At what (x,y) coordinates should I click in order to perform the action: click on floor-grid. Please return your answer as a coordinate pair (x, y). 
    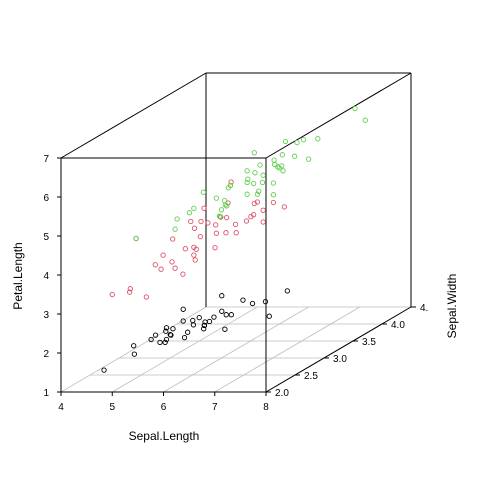
    Looking at the image, I should click on (236, 349).